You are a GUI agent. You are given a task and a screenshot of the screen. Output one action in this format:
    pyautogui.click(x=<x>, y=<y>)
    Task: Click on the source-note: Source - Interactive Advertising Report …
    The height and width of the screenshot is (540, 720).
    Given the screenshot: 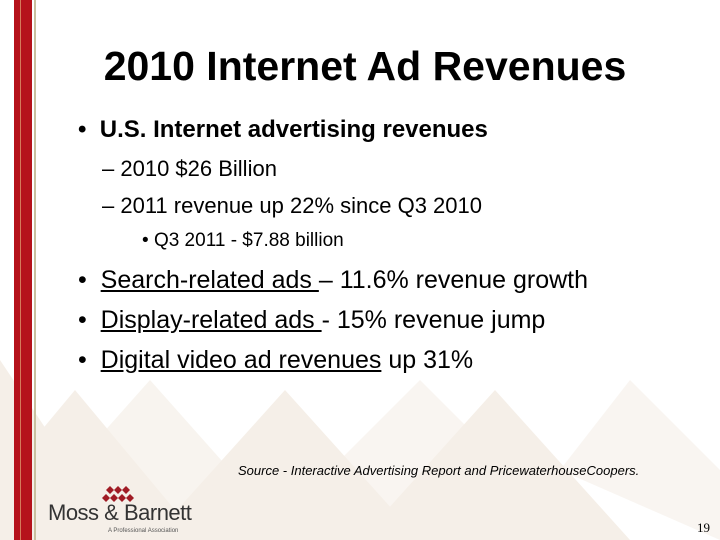 What is the action you would take?
    pyautogui.click(x=439, y=470)
    